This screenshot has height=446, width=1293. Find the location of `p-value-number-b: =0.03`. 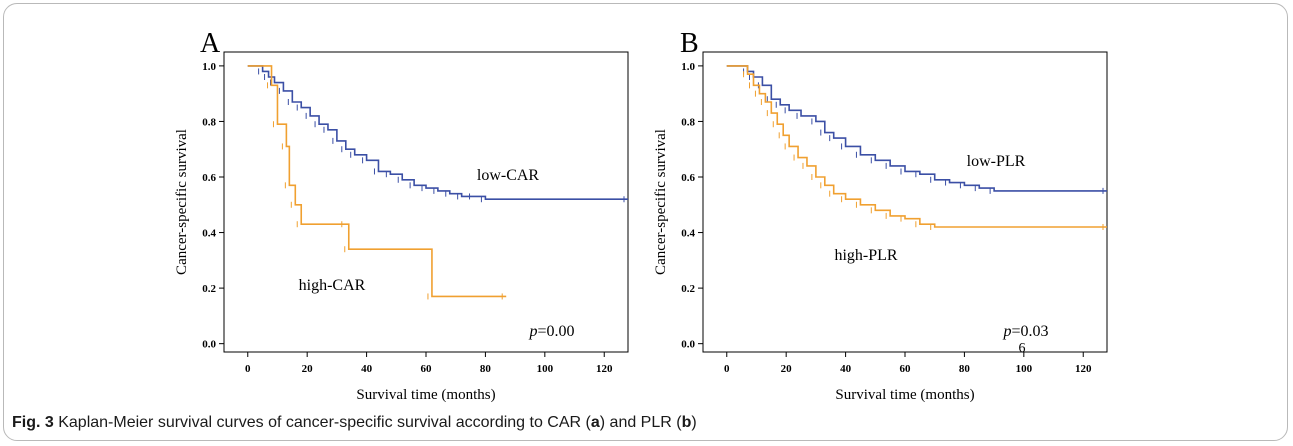

p-value-number-b: =0.03 is located at coordinates (1029, 331).